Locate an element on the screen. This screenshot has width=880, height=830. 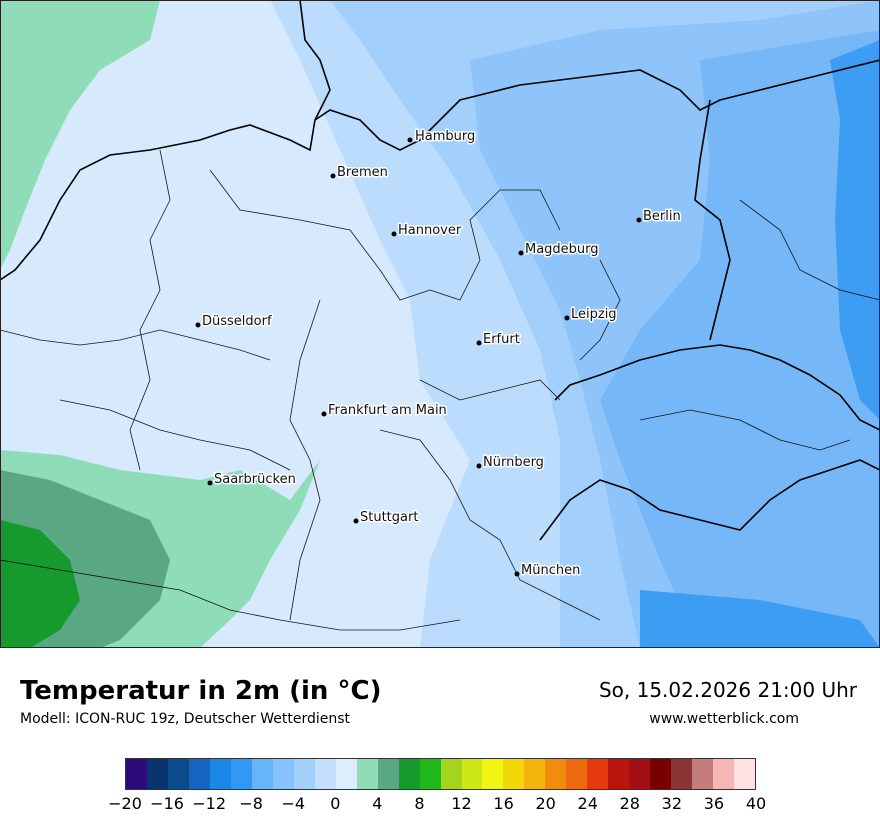
city-hannover: Hannover is located at coordinates (427, 231).